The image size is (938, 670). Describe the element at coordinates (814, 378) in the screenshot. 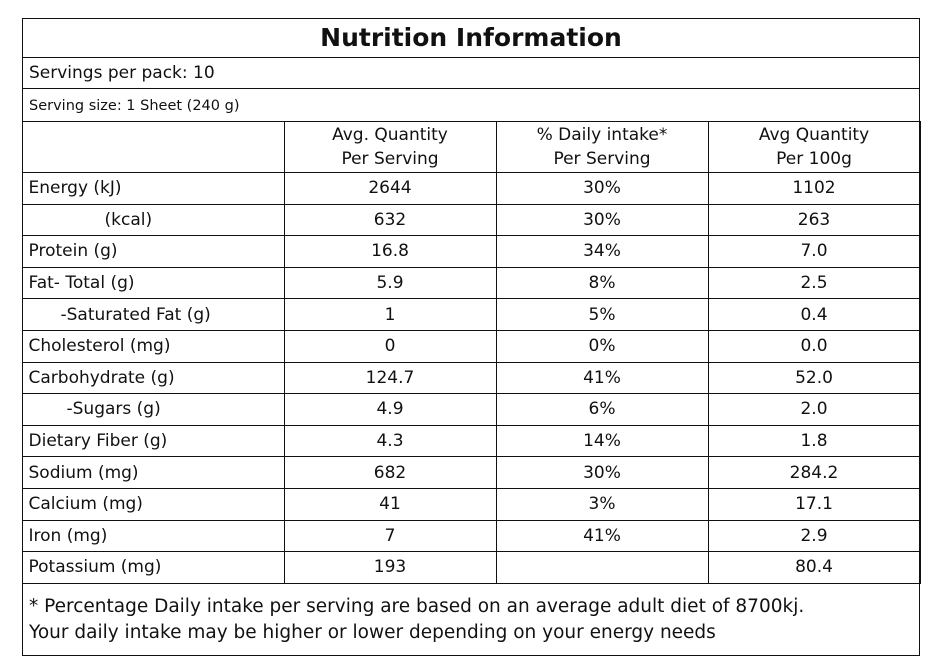

I see `per-100g-value: 52.0` at that location.